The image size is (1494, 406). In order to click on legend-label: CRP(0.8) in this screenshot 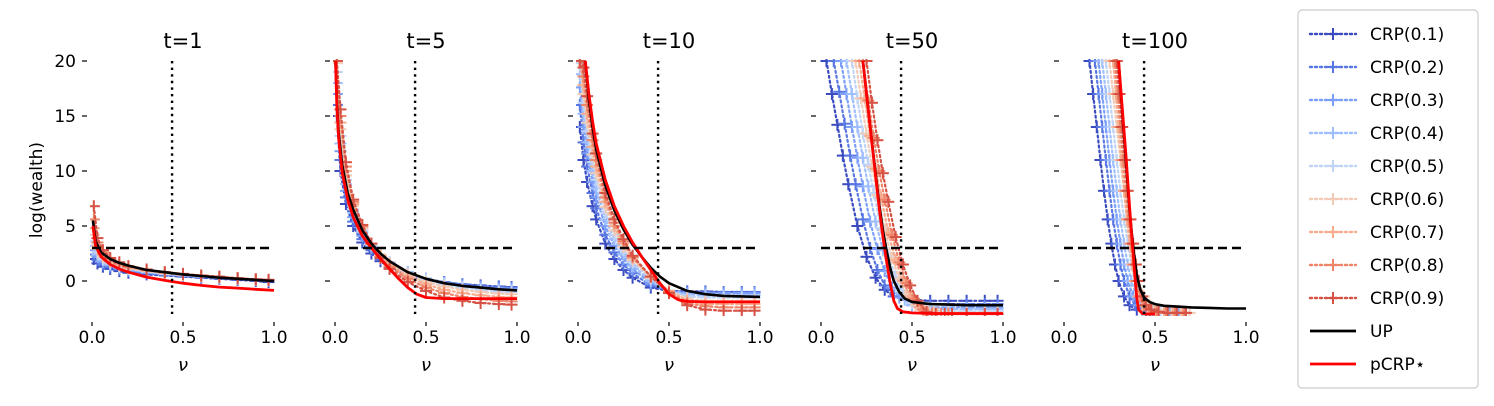, I will do `click(1407, 266)`.